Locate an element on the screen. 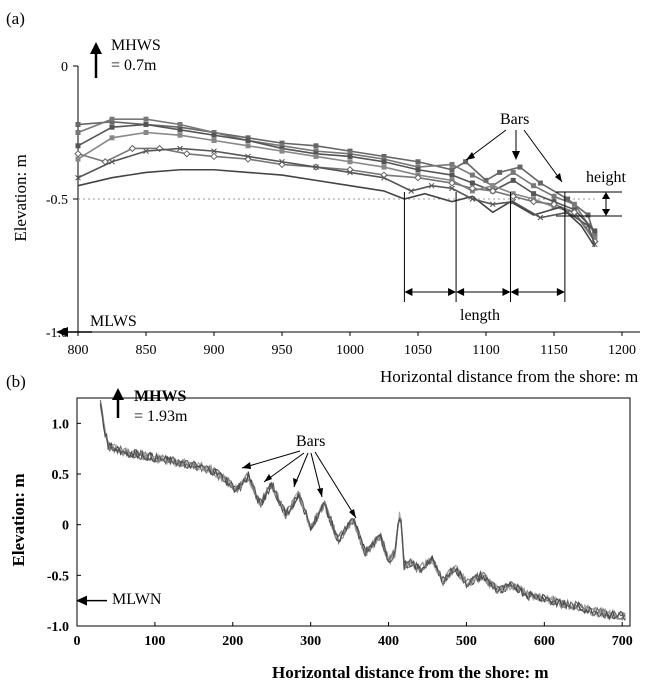 This screenshot has width=645, height=684. panel-b-xtick-label: 100 is located at coordinates (154, 641).